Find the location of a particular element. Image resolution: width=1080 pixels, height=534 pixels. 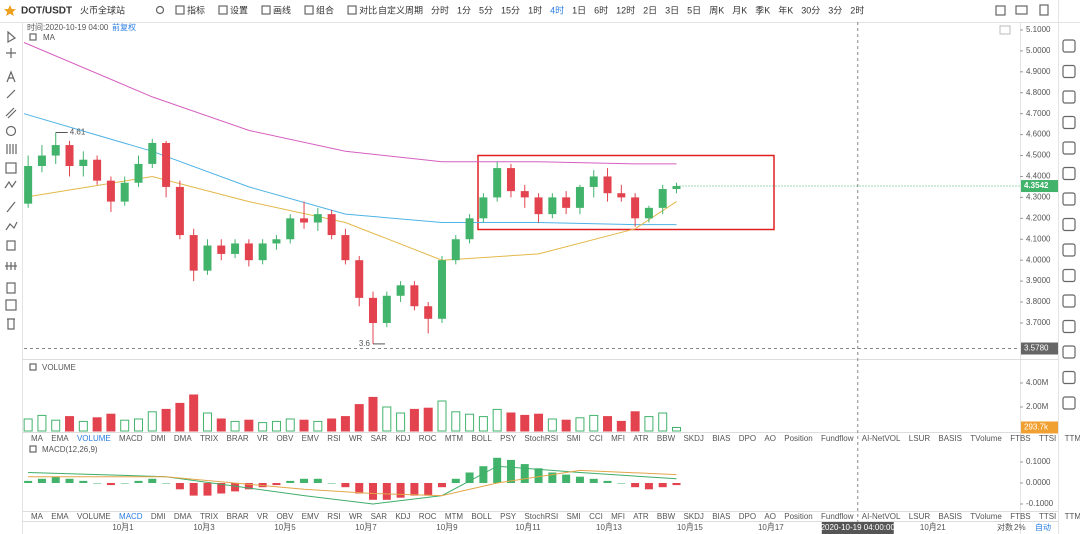

log-toggle: 对数 is located at coordinates (1005, 527).